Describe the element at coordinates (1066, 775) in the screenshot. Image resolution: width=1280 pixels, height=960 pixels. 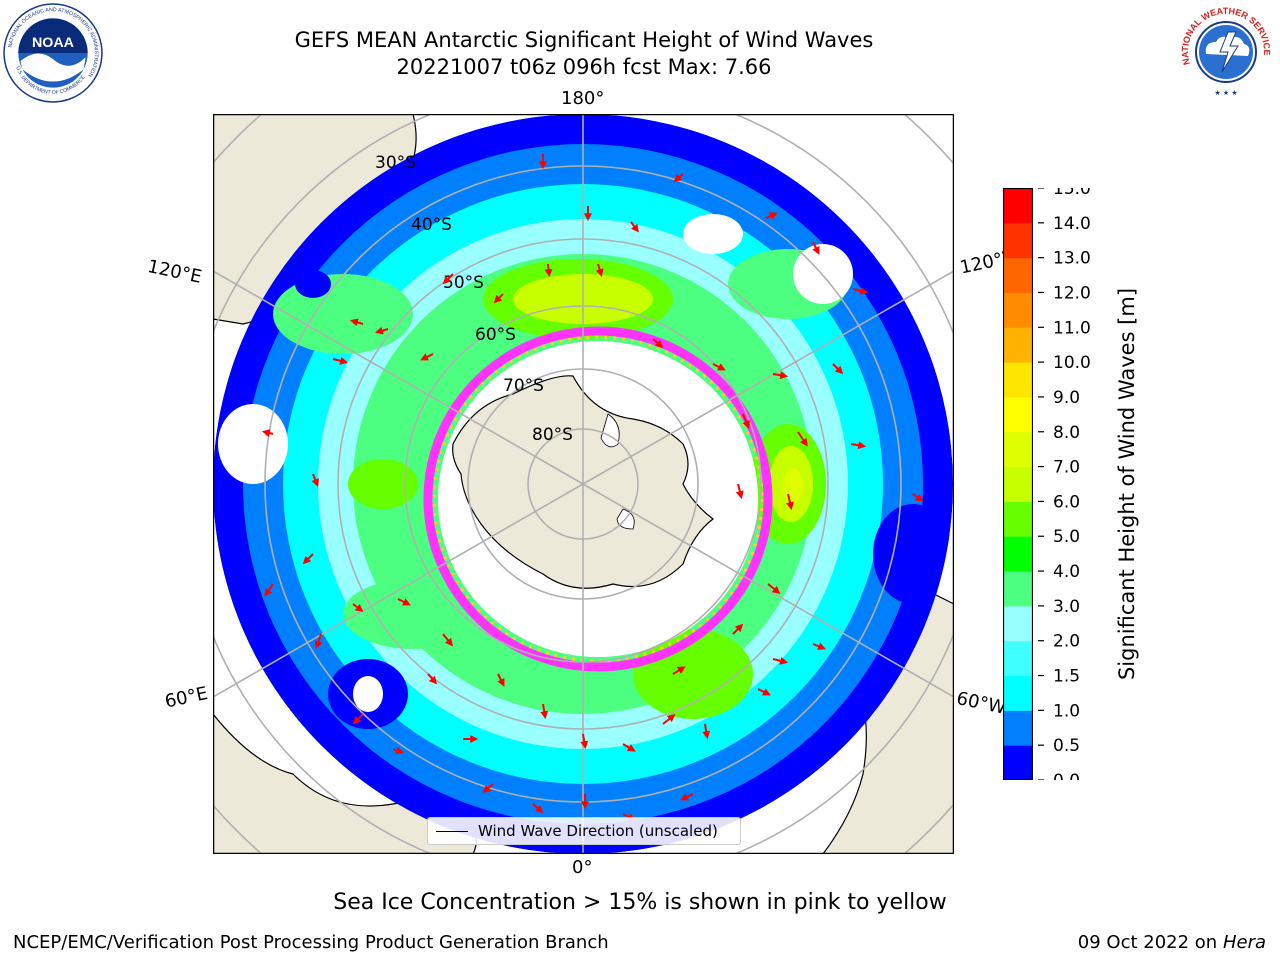
I see `colorbar-tick-label: 0.0` at that location.